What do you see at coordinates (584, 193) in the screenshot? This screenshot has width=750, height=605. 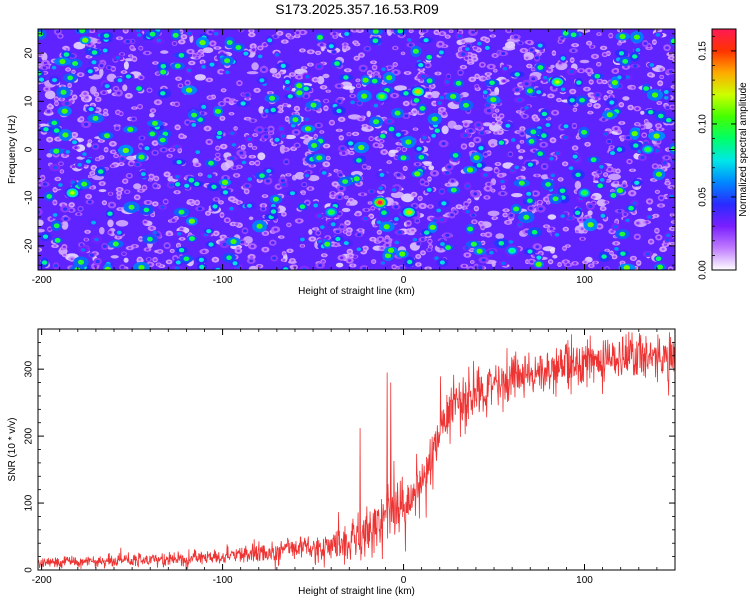 I see `spectrogram-peak` at bounding box center [584, 193].